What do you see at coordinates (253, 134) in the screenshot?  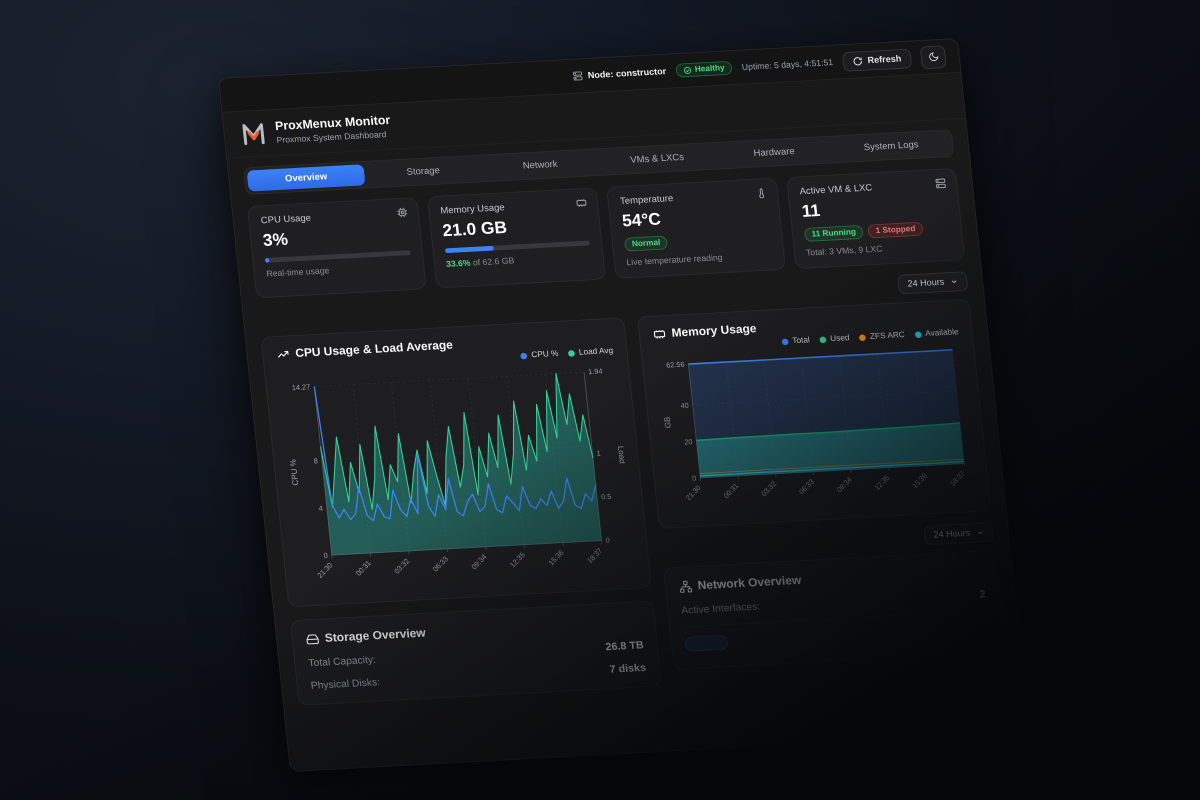 I see `proxmenux-logo` at bounding box center [253, 134].